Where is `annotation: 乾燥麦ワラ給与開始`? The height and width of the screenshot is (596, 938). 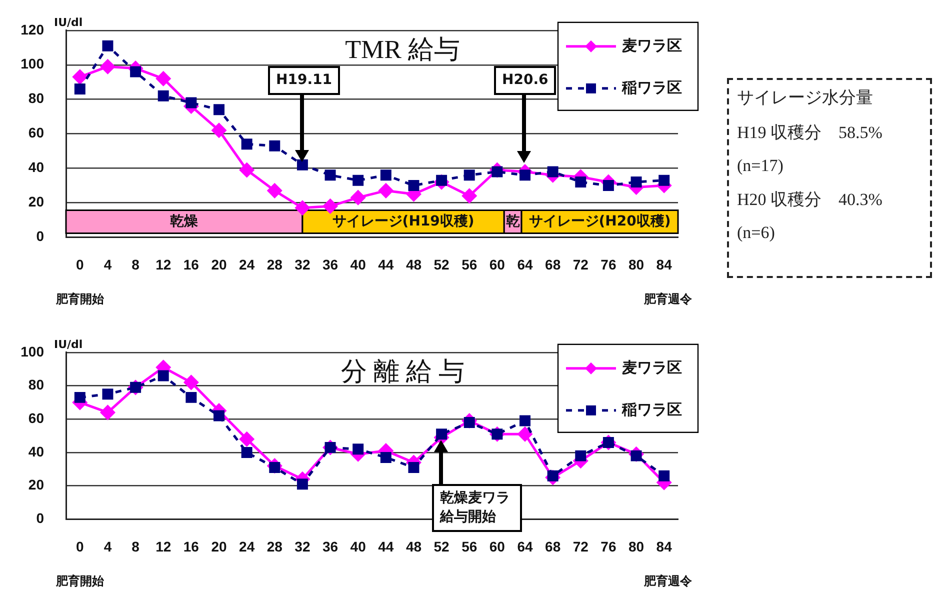
annotation: 乾燥麦ワラ給与開始 is located at coordinates (477, 508).